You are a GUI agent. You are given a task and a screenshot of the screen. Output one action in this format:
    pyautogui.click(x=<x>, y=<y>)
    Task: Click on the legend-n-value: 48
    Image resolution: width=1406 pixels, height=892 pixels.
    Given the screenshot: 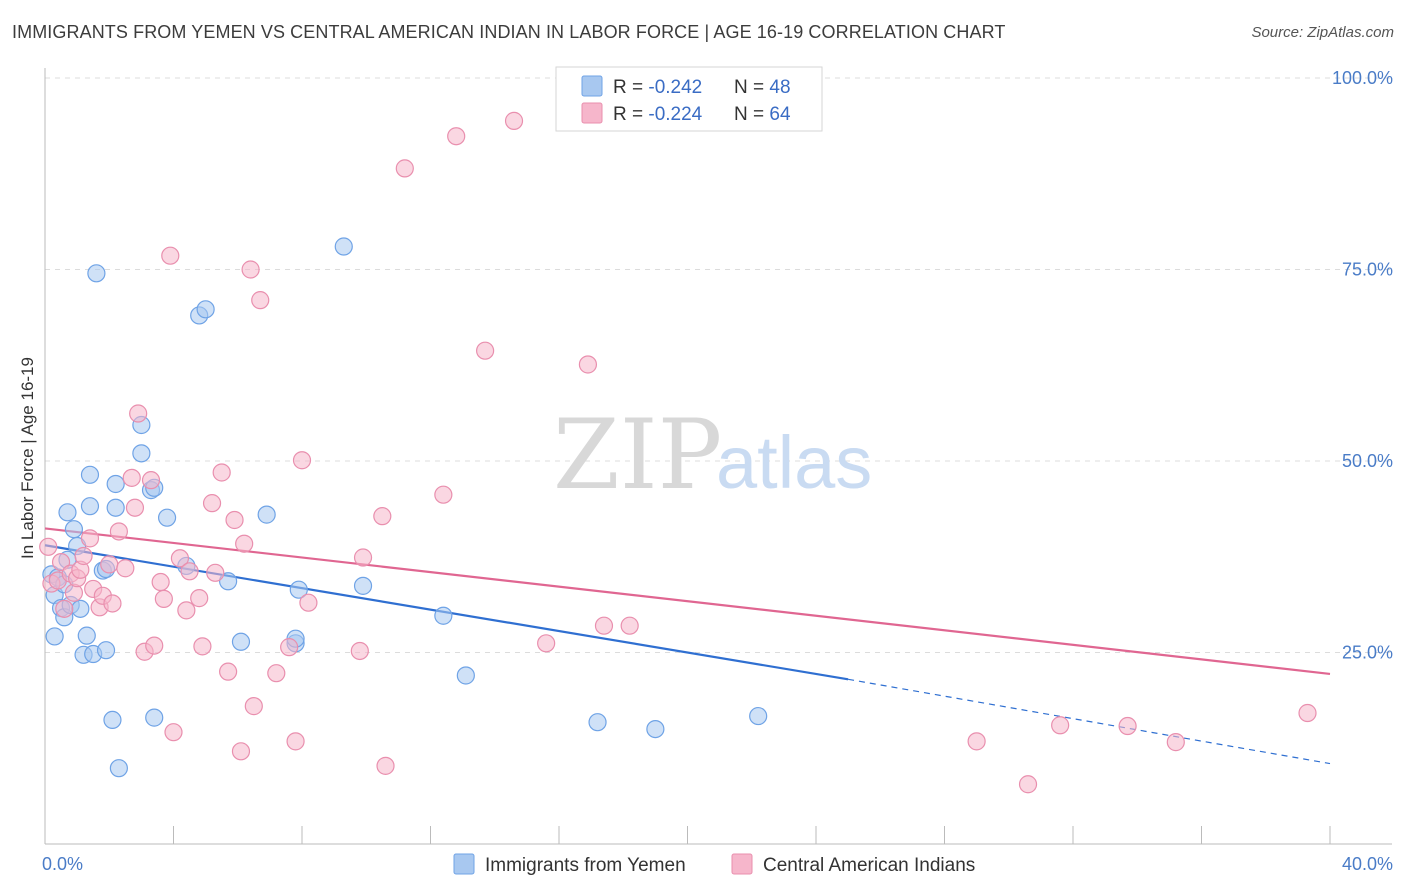 What is the action you would take?
    pyautogui.click(x=779, y=87)
    